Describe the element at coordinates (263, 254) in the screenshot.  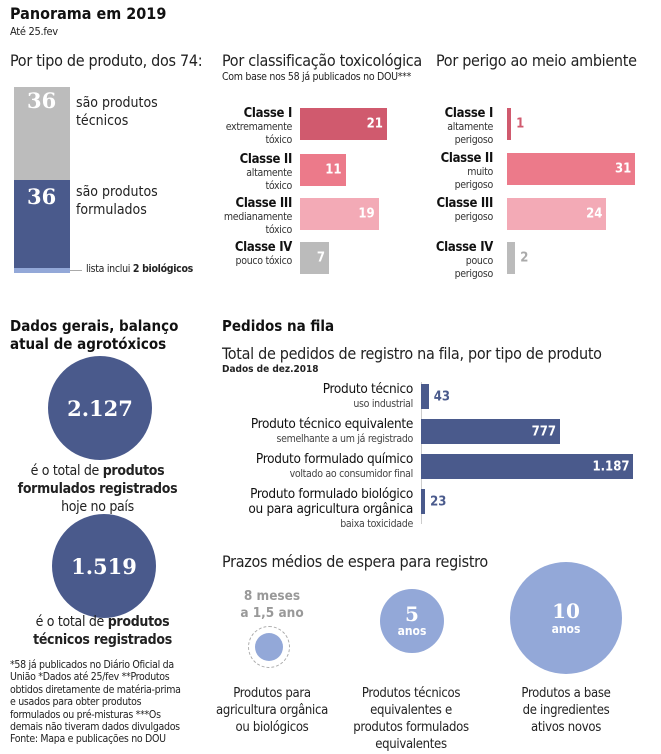
I see `bar-label: Classe IV pouco tóxico` at that location.